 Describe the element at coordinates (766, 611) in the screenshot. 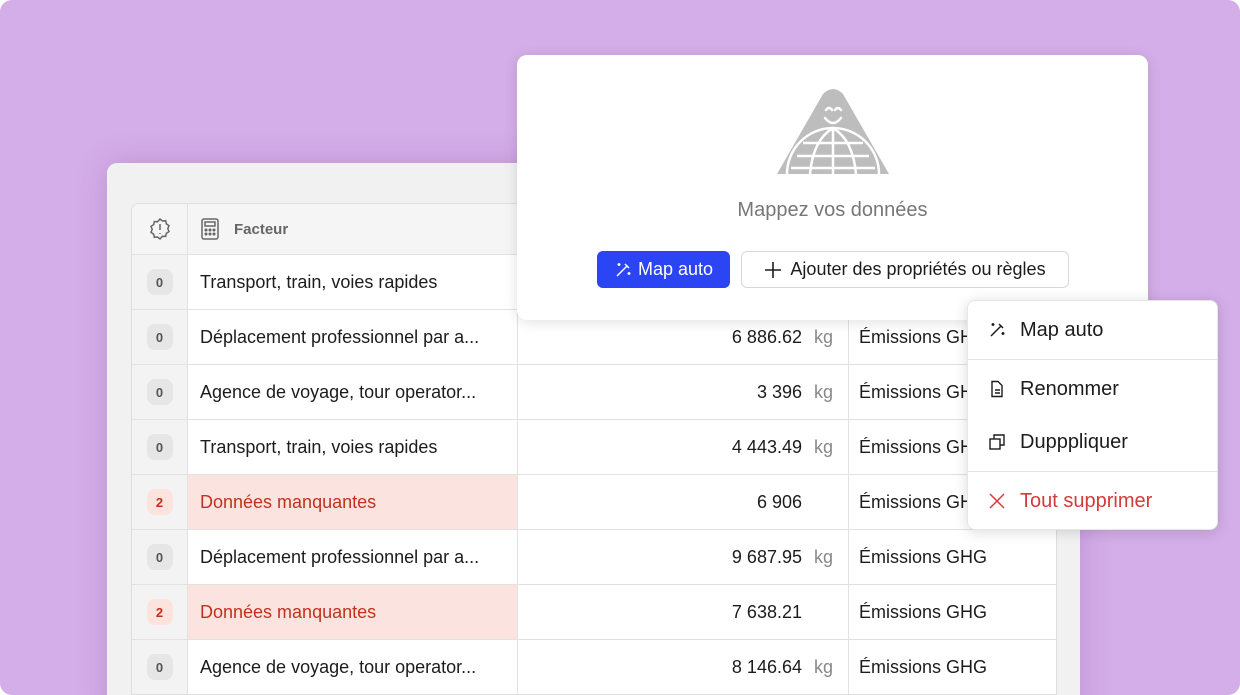

I see `value-text: 7 638.21` at that location.